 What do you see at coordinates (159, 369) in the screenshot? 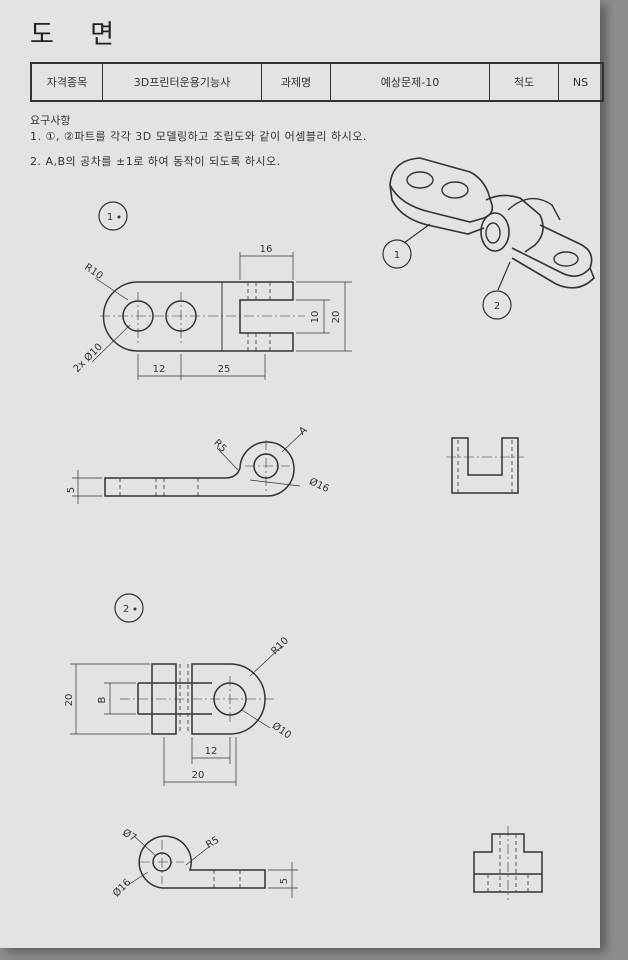
I see `p1-dim-12: 12` at bounding box center [159, 369].